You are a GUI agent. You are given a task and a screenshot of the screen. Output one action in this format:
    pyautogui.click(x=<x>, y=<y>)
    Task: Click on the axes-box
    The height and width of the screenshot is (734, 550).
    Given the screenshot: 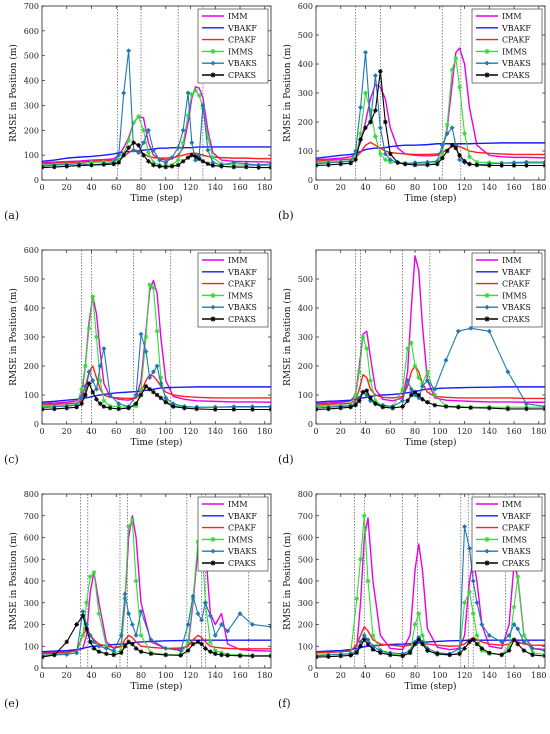 What is the action you would take?
    pyautogui.click(x=156, y=93)
    